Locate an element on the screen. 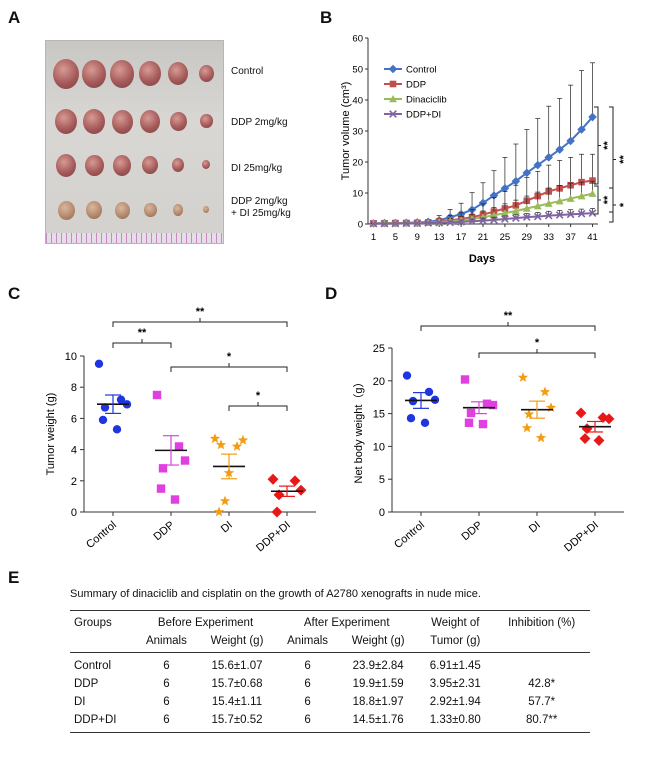  table-cell: 80.7** is located at coordinates (541, 722).